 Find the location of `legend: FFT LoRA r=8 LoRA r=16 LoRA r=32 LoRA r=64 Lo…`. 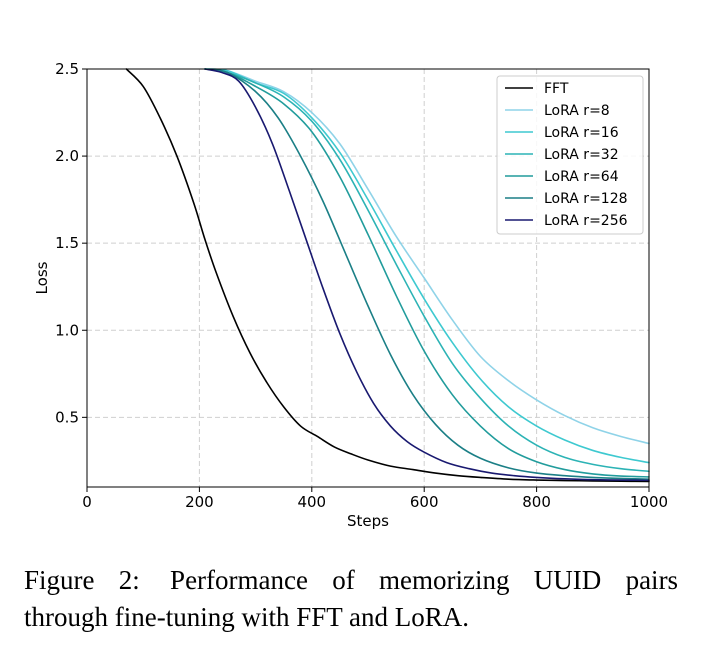

legend: FFT LoRA r=8 LoRA r=16 LoRA r=32 LoRA r=64 Lo… is located at coordinates (570, 155).